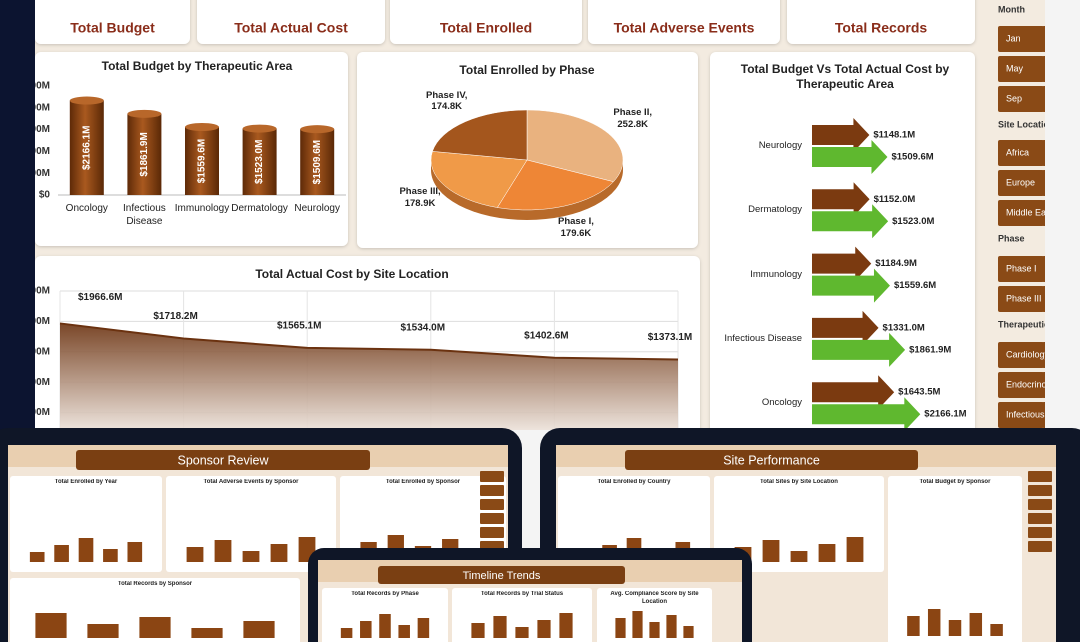  Describe the element at coordinates (1011, 238) in the screenshot. I see `slicer-title: Phase` at that location.